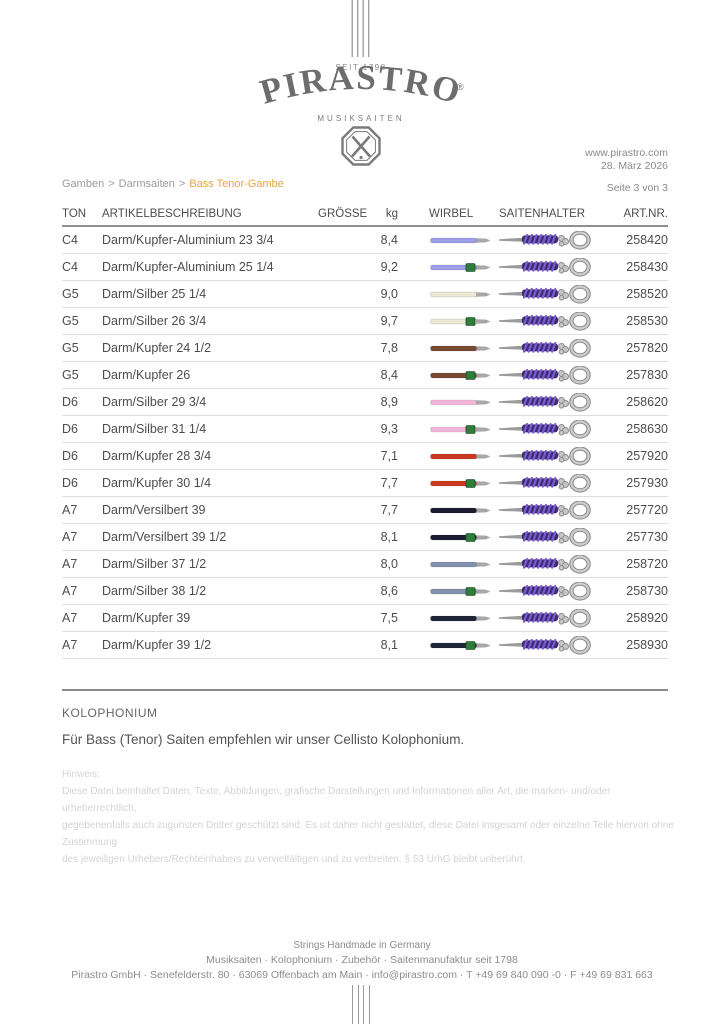 The image size is (724, 1024). Describe the element at coordinates (365, 564) in the screenshot. I see `table-row: A7 Darm/Silber 37 1/2 8,0 258720` at that location.